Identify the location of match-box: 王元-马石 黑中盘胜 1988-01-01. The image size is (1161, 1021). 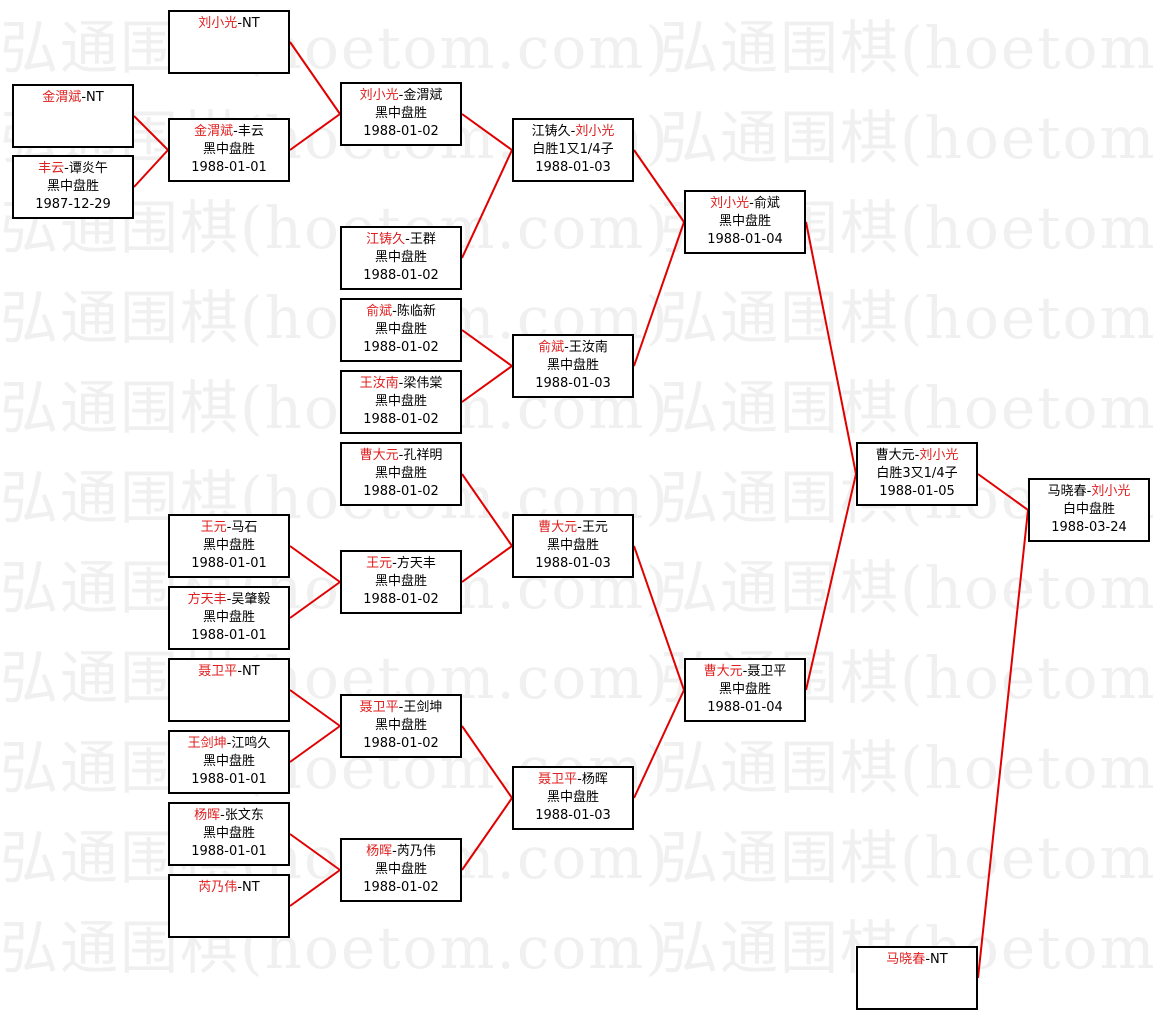
(229, 546).